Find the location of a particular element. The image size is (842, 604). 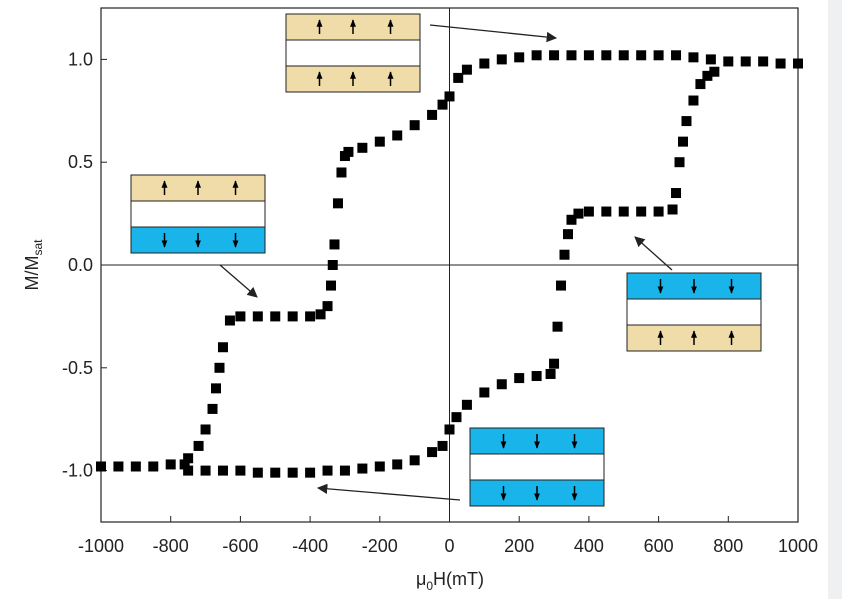

y-tick-label: 0.5 is located at coordinates (80, 162).